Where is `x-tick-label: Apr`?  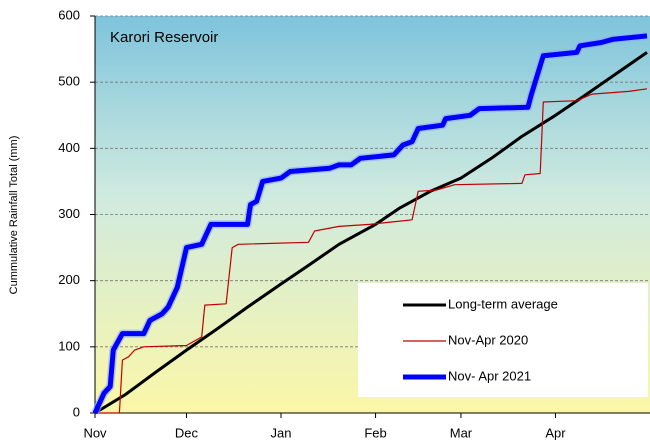
x-tick-label: Apr is located at coordinates (555, 432).